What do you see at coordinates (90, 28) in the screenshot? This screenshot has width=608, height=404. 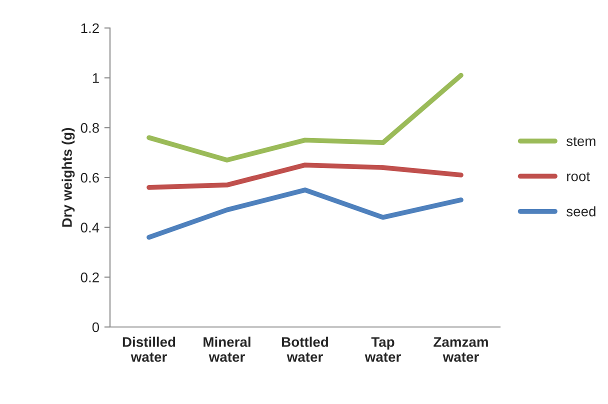 I see `y-tick-label: 1.2` at bounding box center [90, 28].